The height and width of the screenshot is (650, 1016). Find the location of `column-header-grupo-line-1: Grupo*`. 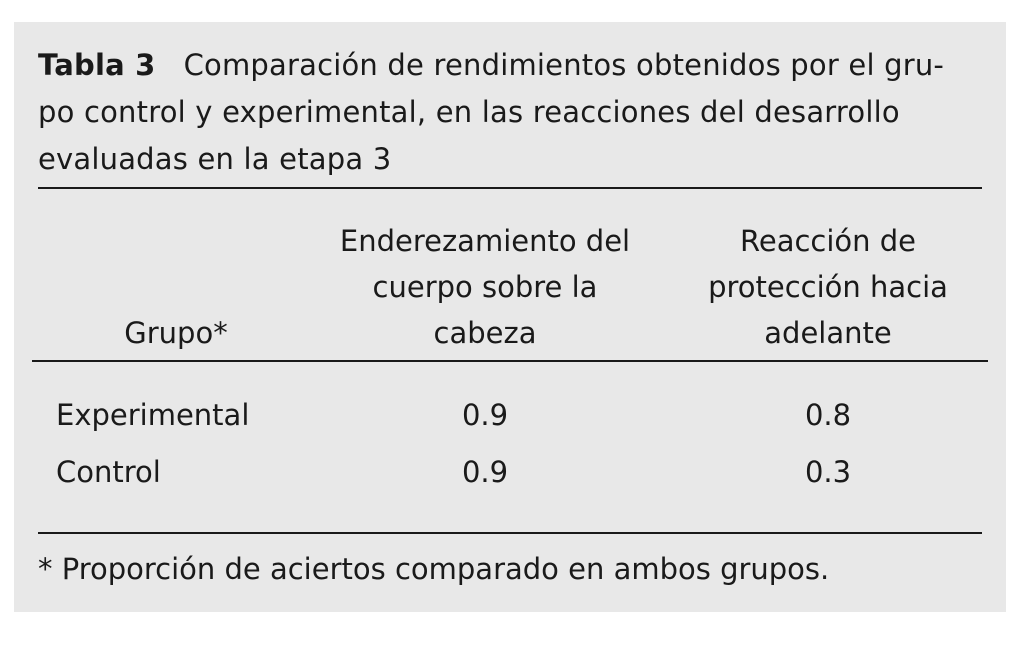

column-header-grupo-line-1: Grupo* is located at coordinates (176, 333).